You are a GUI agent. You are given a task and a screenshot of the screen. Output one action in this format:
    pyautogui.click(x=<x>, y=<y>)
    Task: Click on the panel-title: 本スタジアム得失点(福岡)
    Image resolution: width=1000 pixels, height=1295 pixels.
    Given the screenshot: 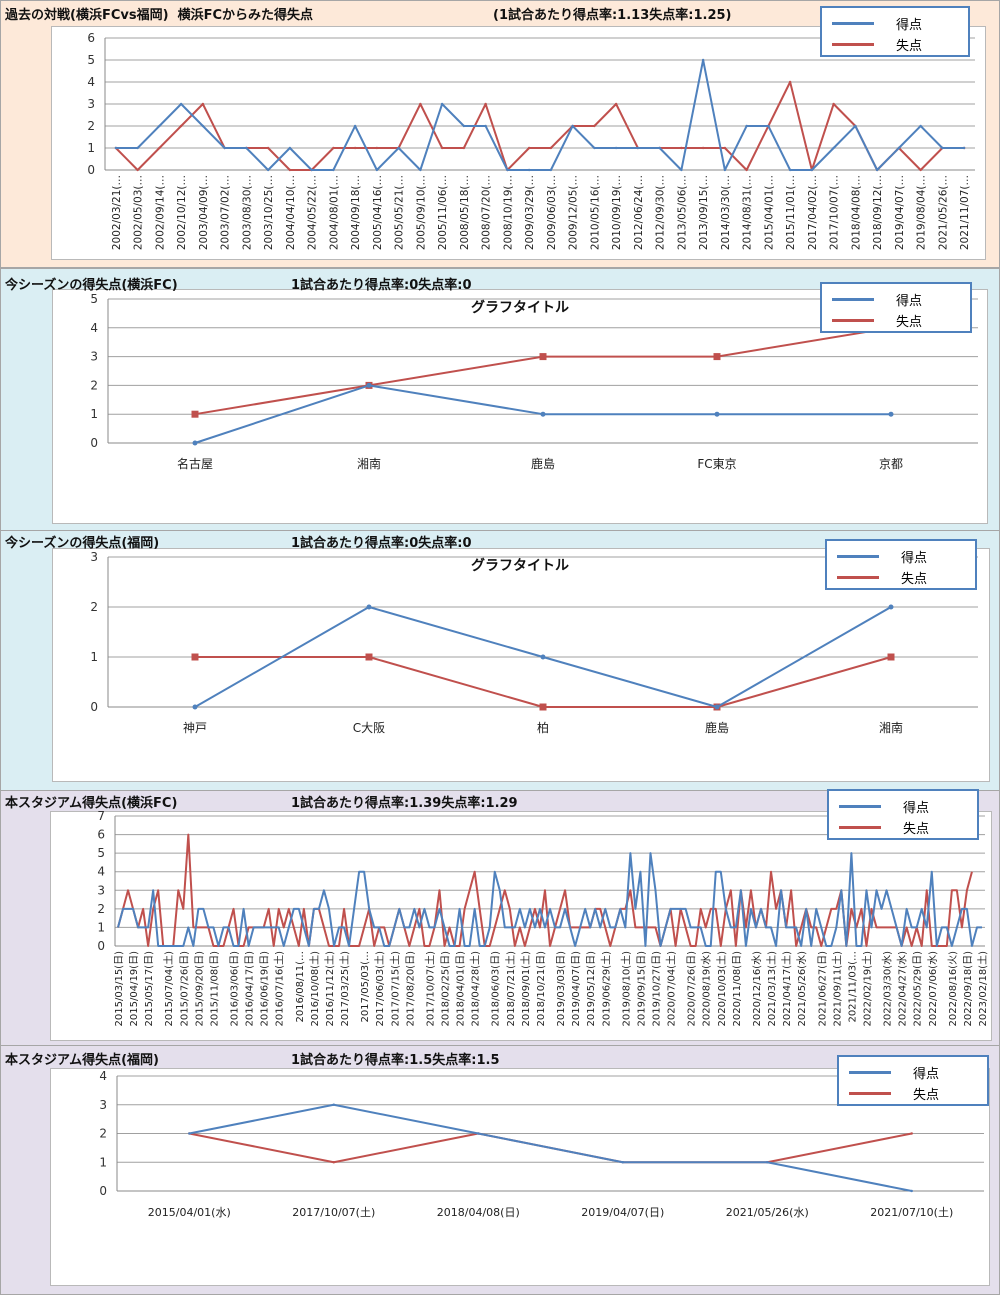 What is the action you would take?
    pyautogui.click(x=82, y=1060)
    